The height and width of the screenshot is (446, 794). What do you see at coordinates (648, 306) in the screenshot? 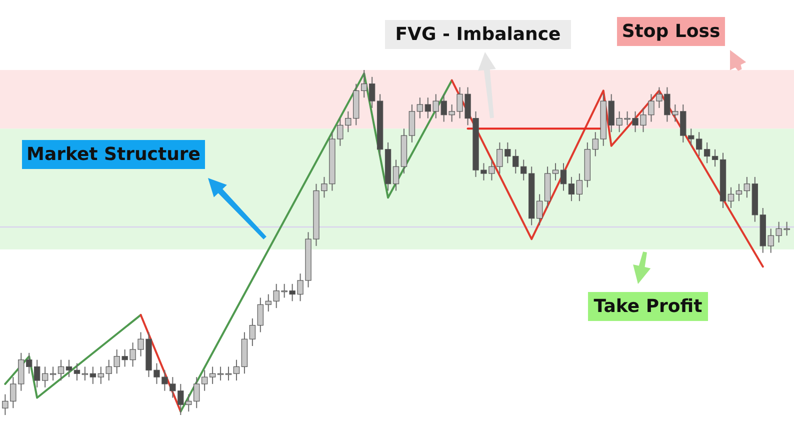
I see `band-label: Take Profit` at bounding box center [648, 306].